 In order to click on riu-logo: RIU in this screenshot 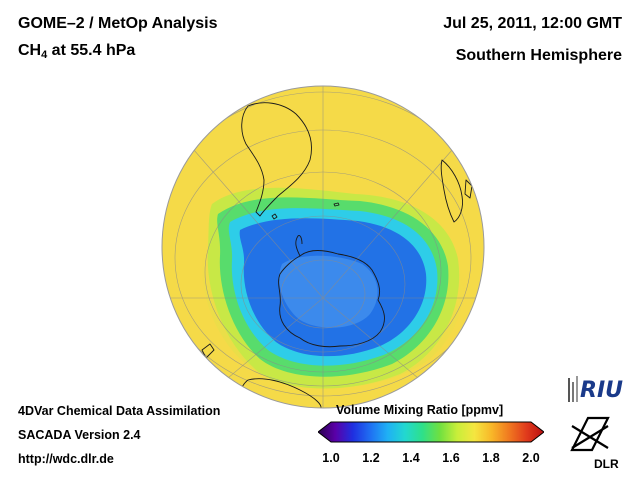, I will do `click(595, 389)`.